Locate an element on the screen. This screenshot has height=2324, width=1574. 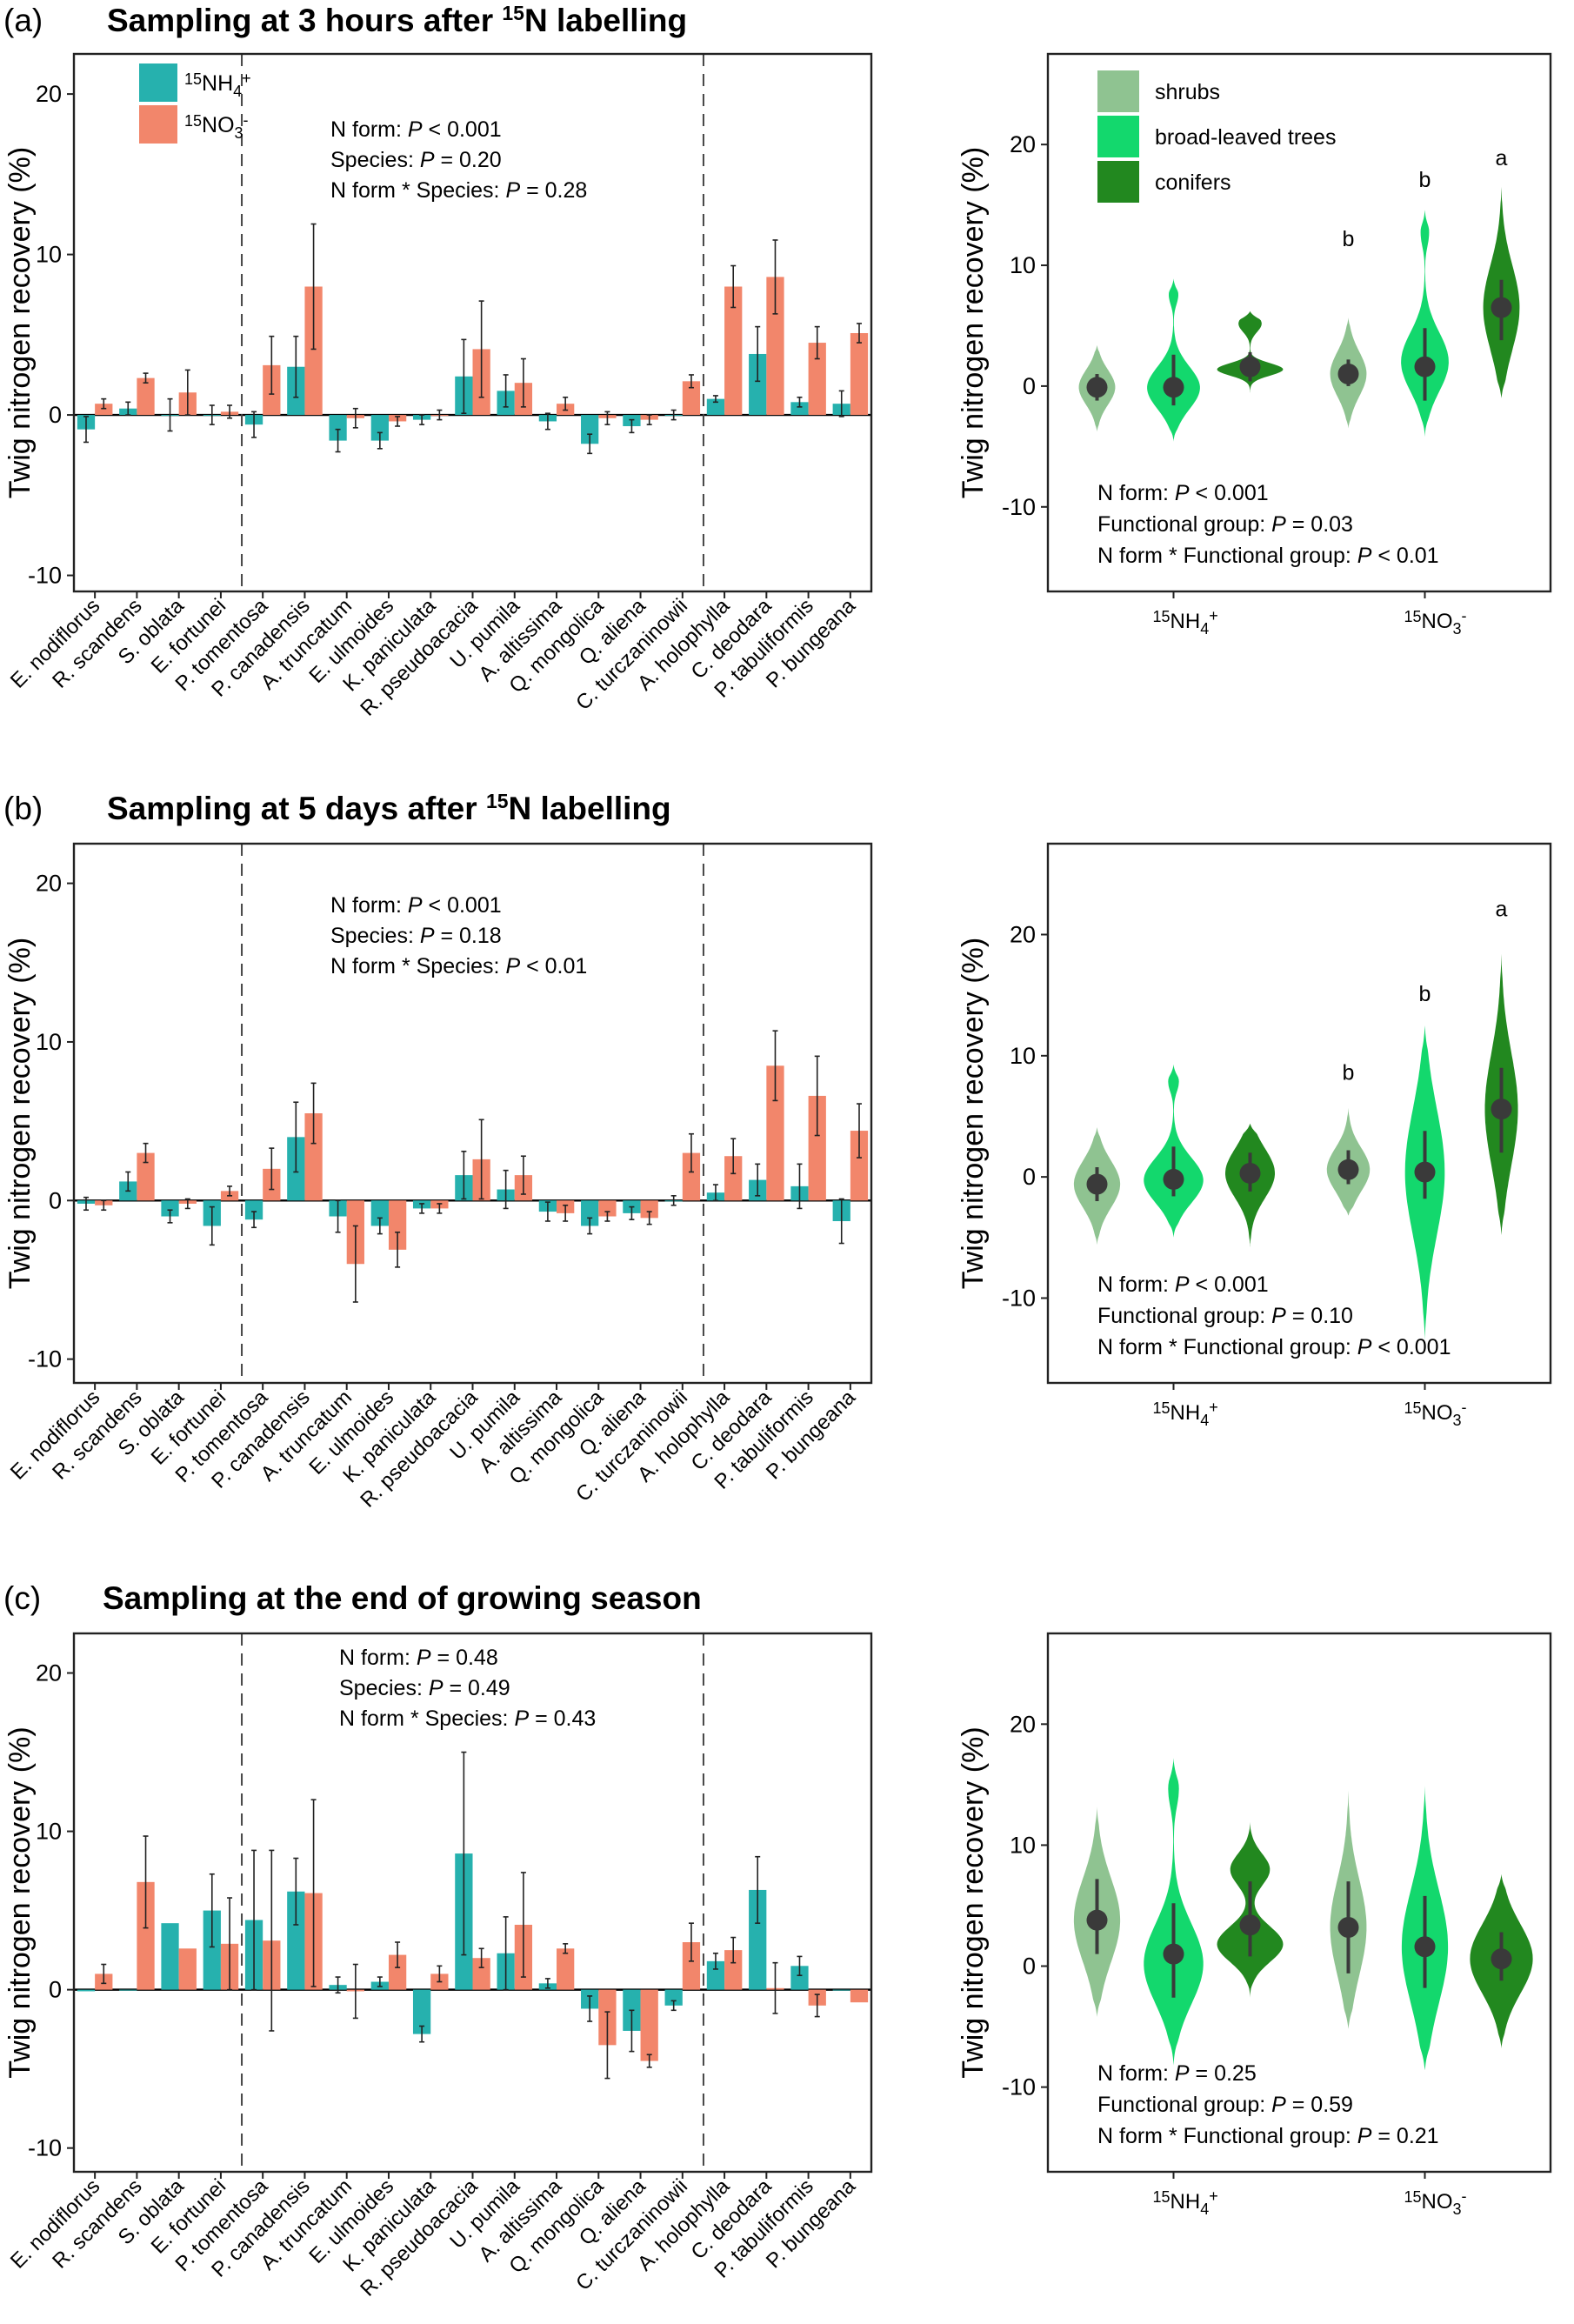
panel-title: Sampling at the end of growing season is located at coordinates (402, 1598).